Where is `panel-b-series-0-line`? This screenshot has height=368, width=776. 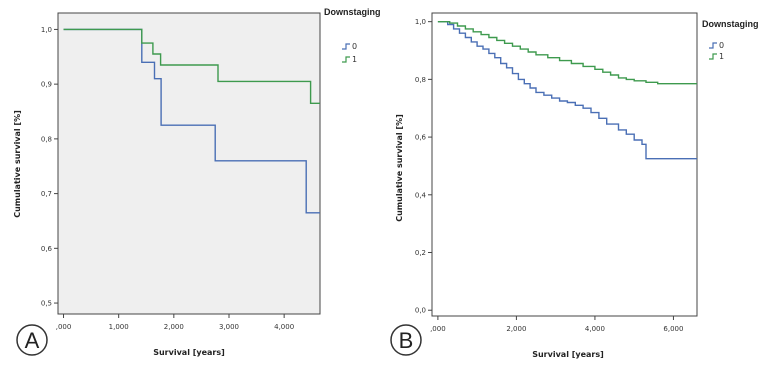
panel-b-series-0-line is located at coordinates (567, 90).